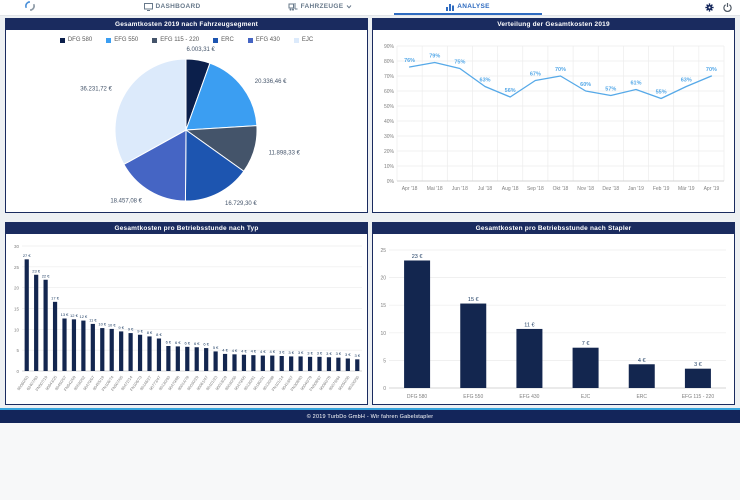 This screenshot has width=740, height=500. I want to click on tab-dashboard-label: DASHBOARD, so click(178, 6).